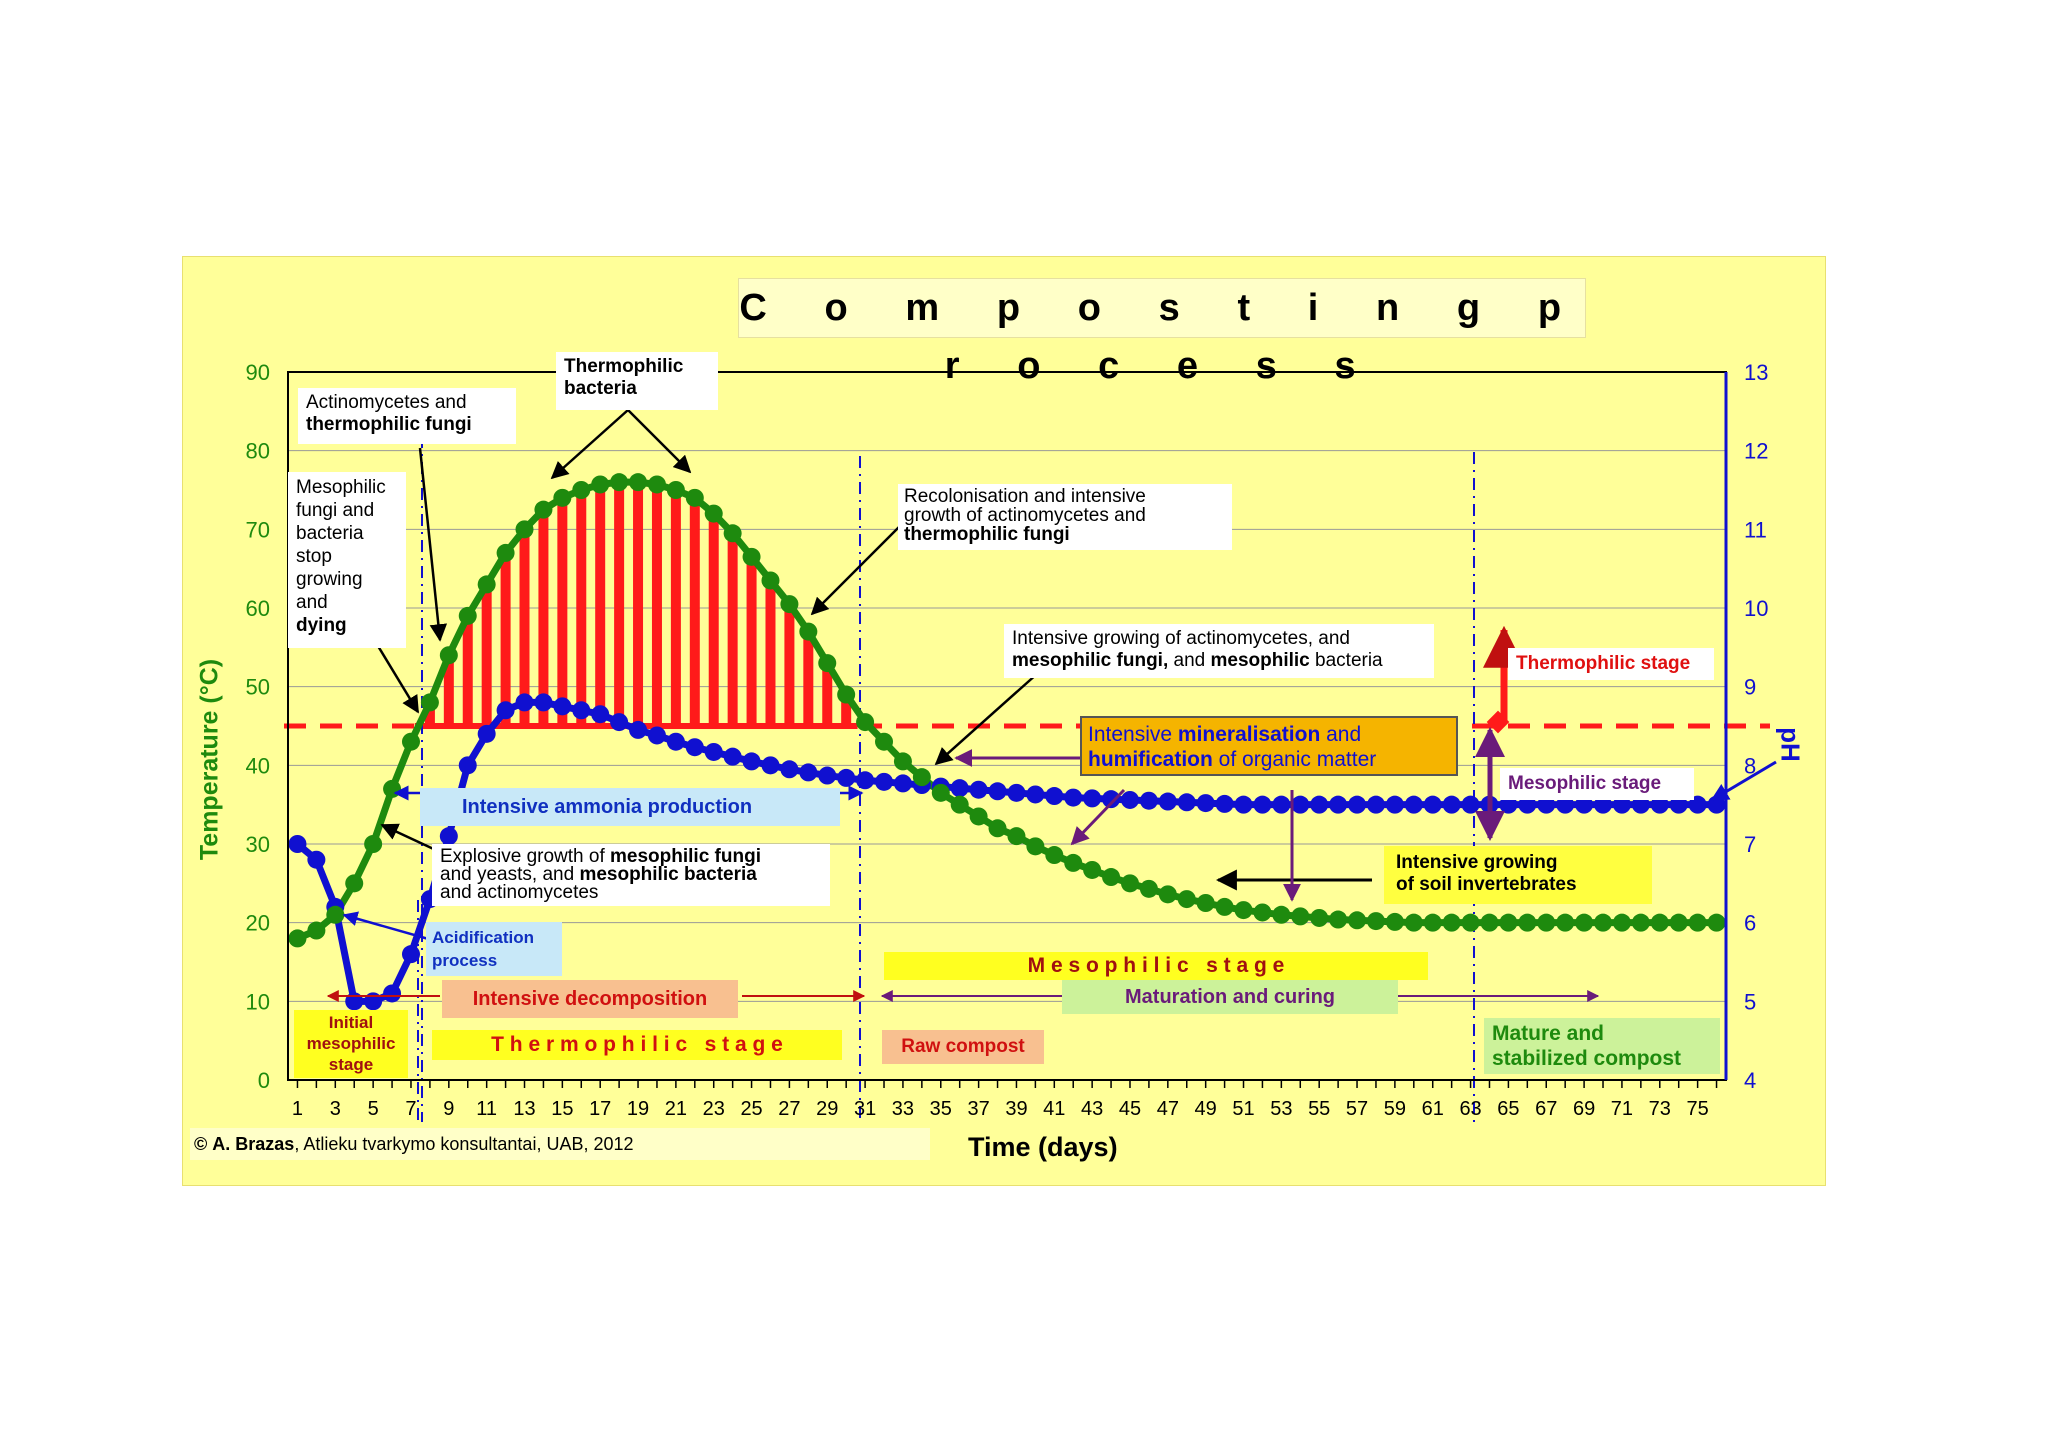 The height and width of the screenshot is (1449, 2048). Describe the element at coordinates (258, 1001) in the screenshot. I see `y-tick-10: 10` at that location.